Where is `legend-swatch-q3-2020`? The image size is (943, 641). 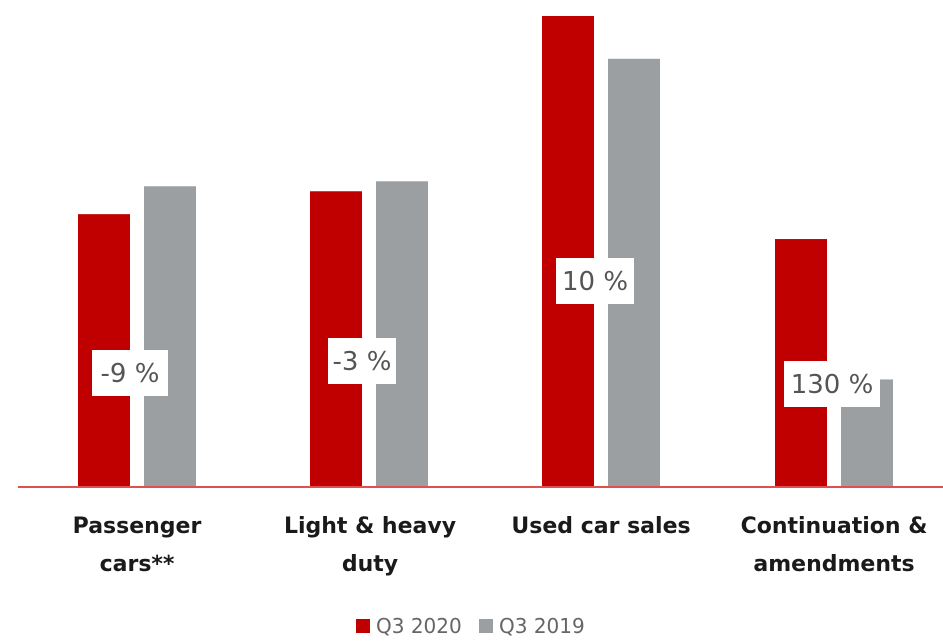 legend-swatch-q3-2020 is located at coordinates (363, 626).